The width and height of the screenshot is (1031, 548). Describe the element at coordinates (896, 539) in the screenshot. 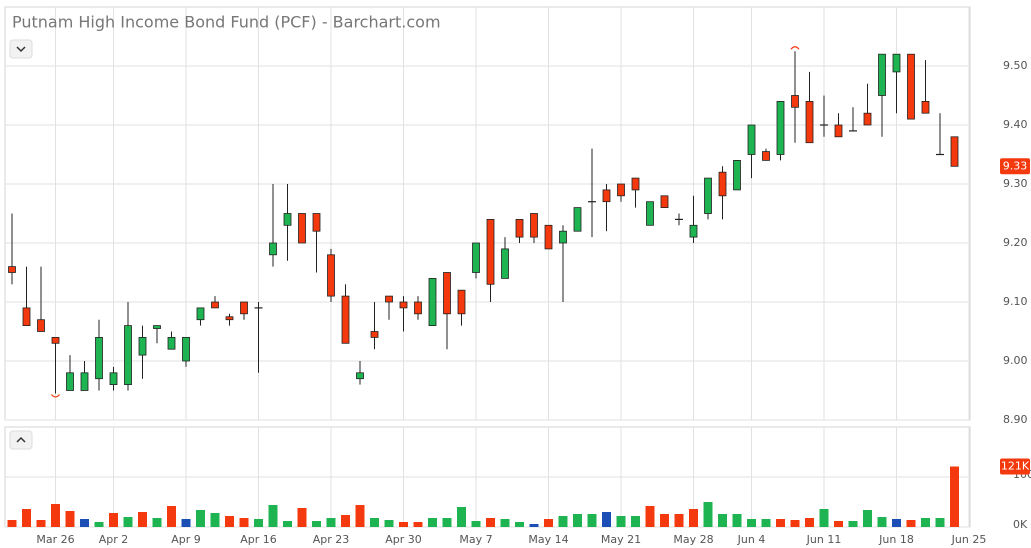

I see `x-tick-label: Jun 18` at that location.